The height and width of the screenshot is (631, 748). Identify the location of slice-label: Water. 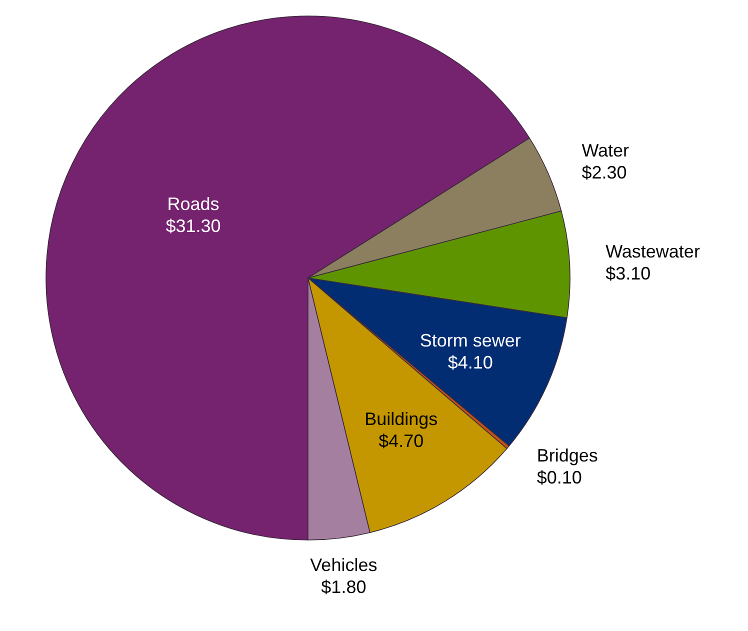
(606, 150).